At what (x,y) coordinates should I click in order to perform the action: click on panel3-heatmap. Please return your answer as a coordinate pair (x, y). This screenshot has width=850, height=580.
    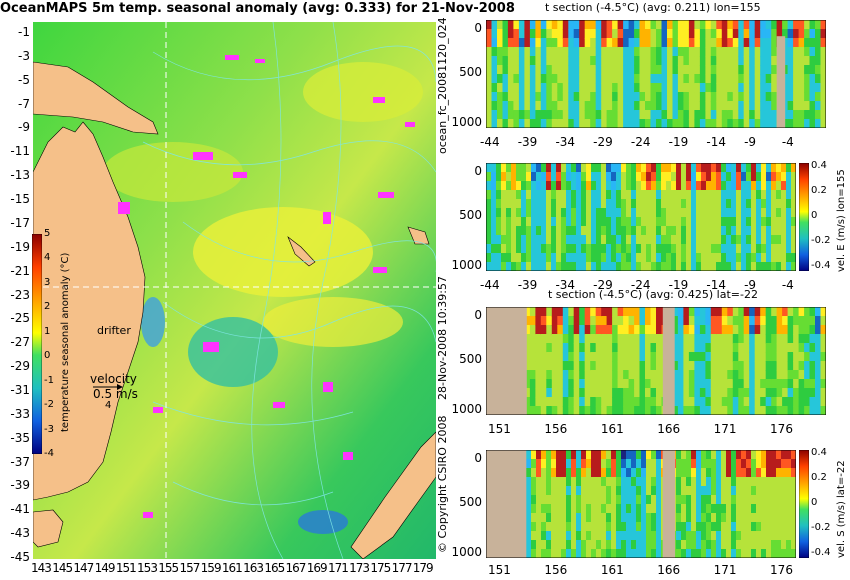
    Looking at the image, I should click on (656, 361).